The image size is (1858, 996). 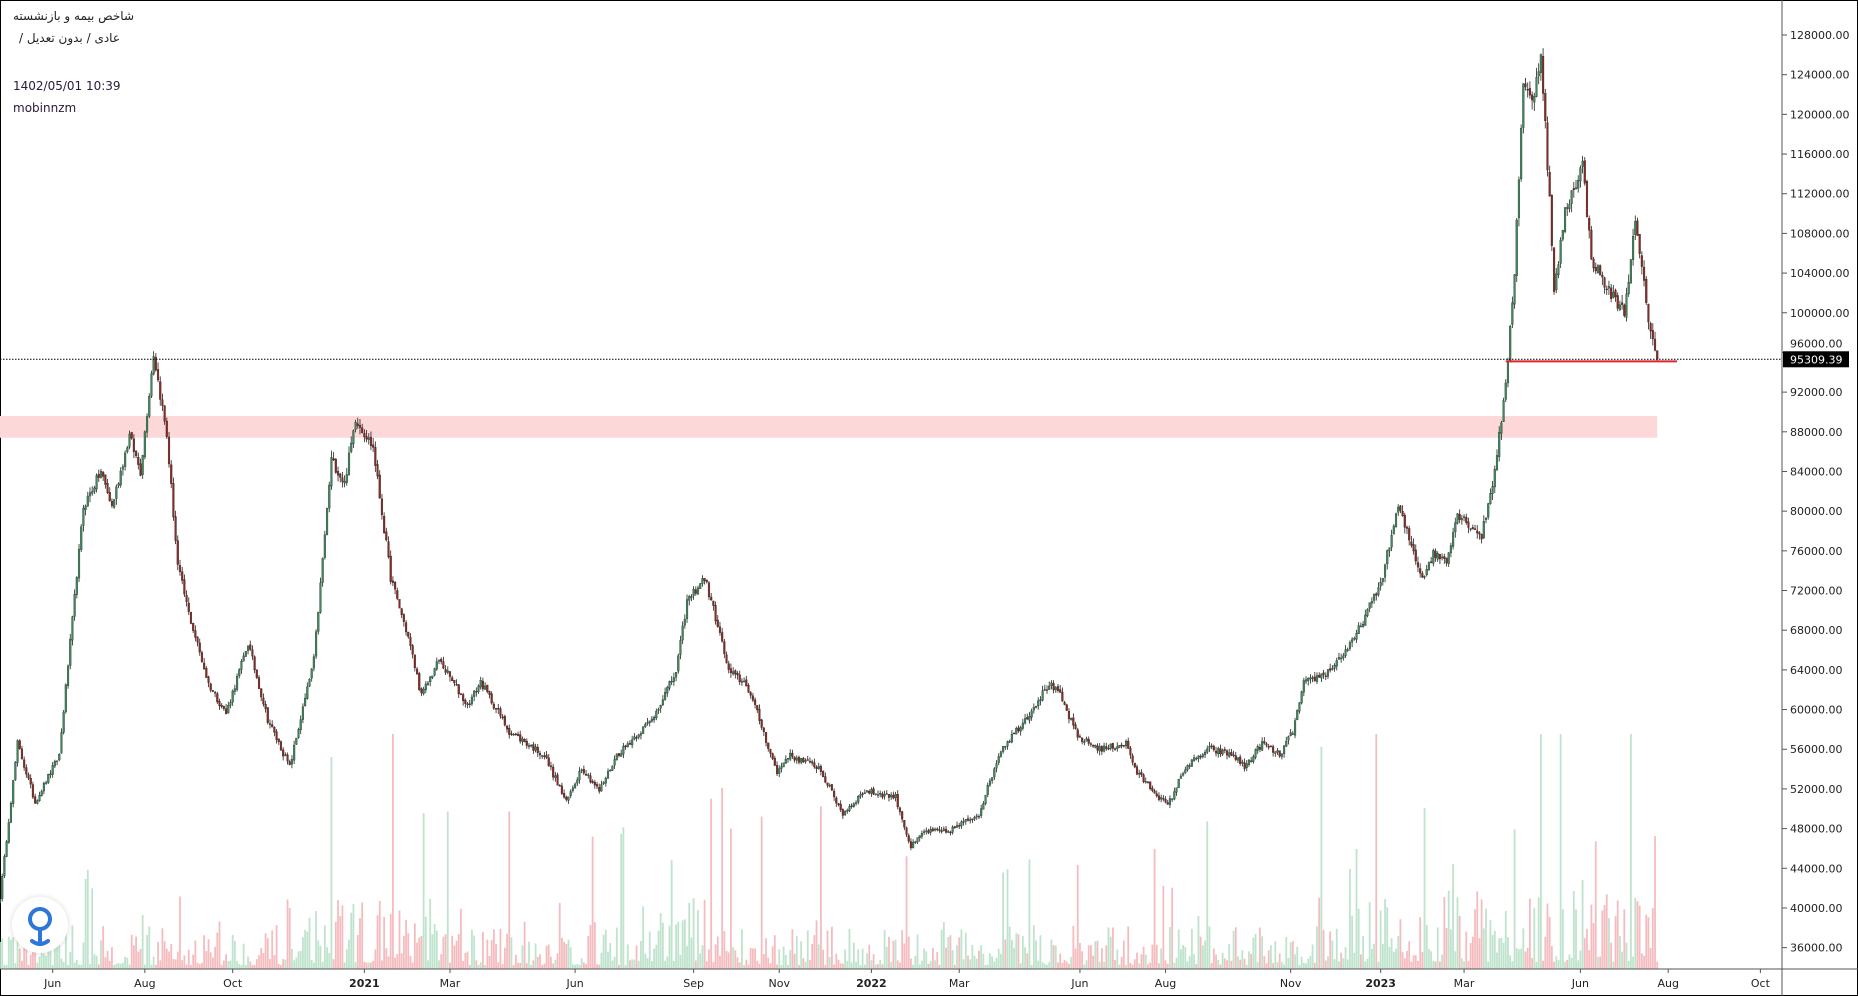 I want to click on chart-subtitle: عادی / بدون تعدیل /, so click(x=69, y=38).